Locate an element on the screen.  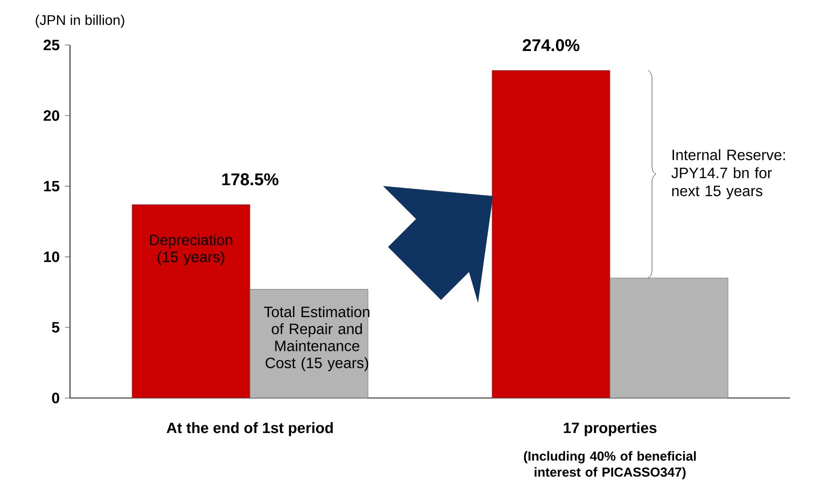
text: (Including 40% of beneficial interest of PICASSO347) is located at coordinates (610, 465).